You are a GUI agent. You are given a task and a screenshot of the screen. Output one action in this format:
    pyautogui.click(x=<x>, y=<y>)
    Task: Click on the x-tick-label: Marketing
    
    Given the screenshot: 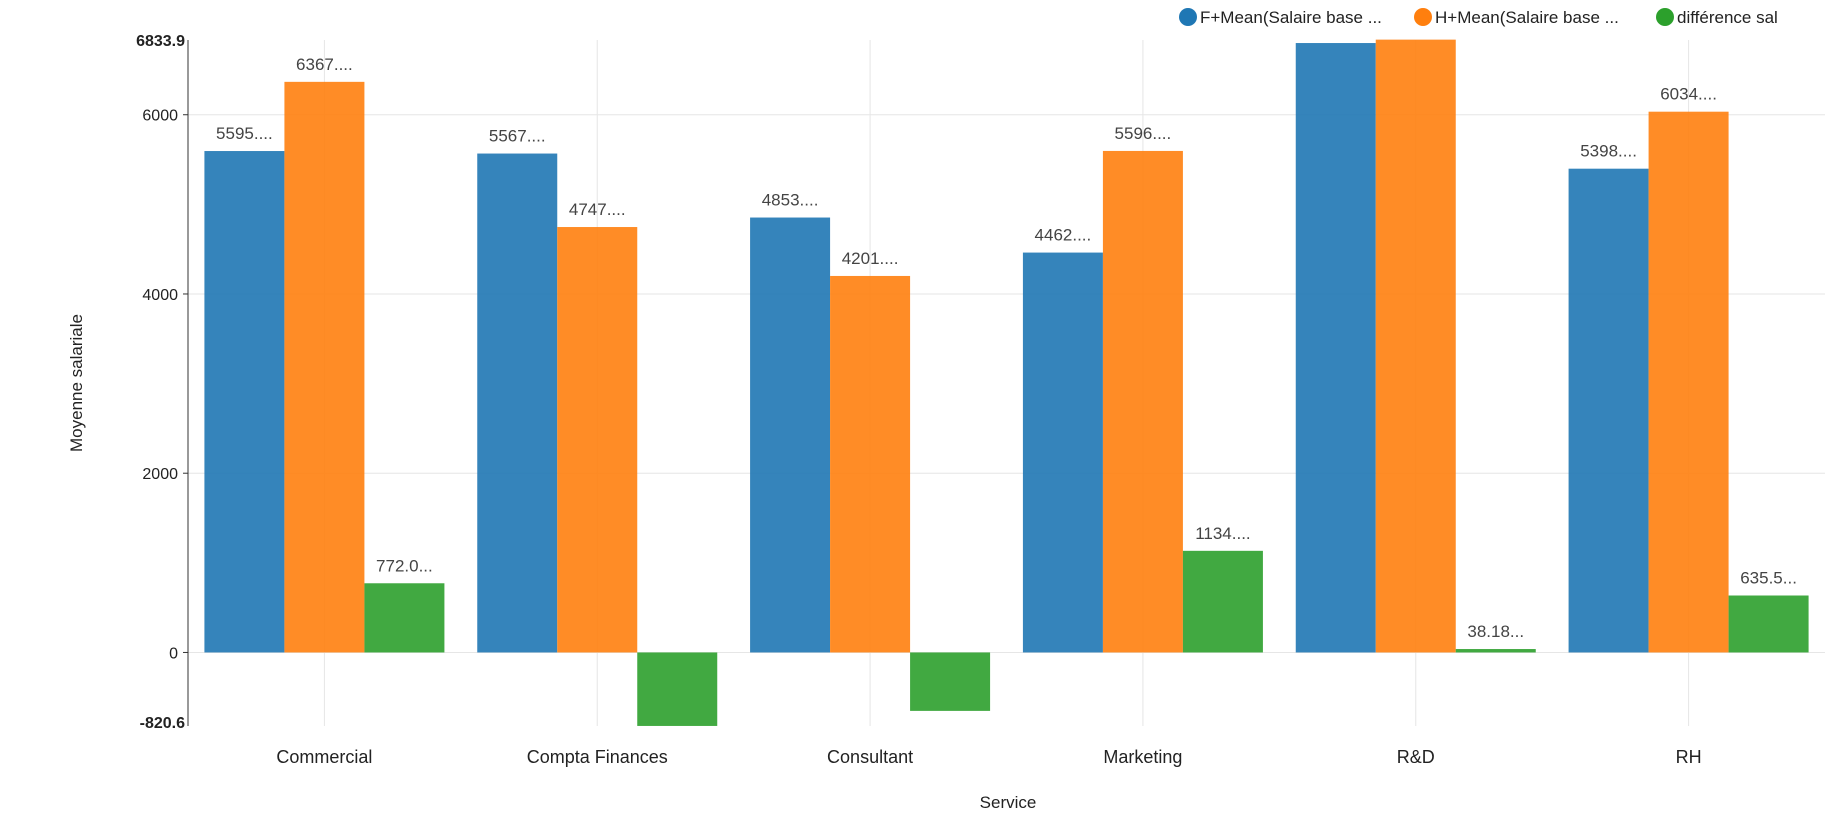 What is the action you would take?
    pyautogui.click(x=1142, y=757)
    